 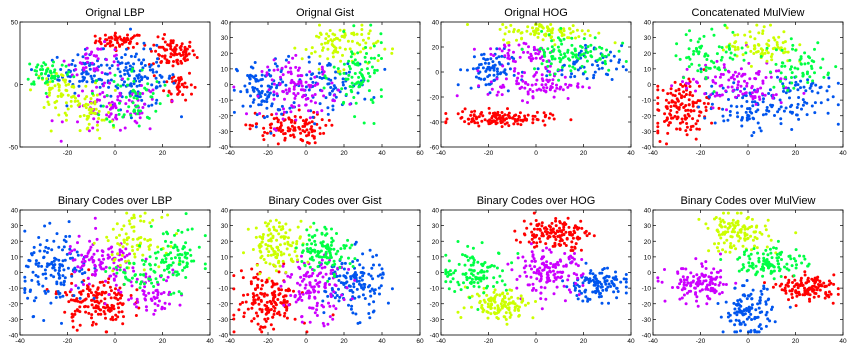 I want to click on y-tick-label: -20, so click(x=14, y=304).